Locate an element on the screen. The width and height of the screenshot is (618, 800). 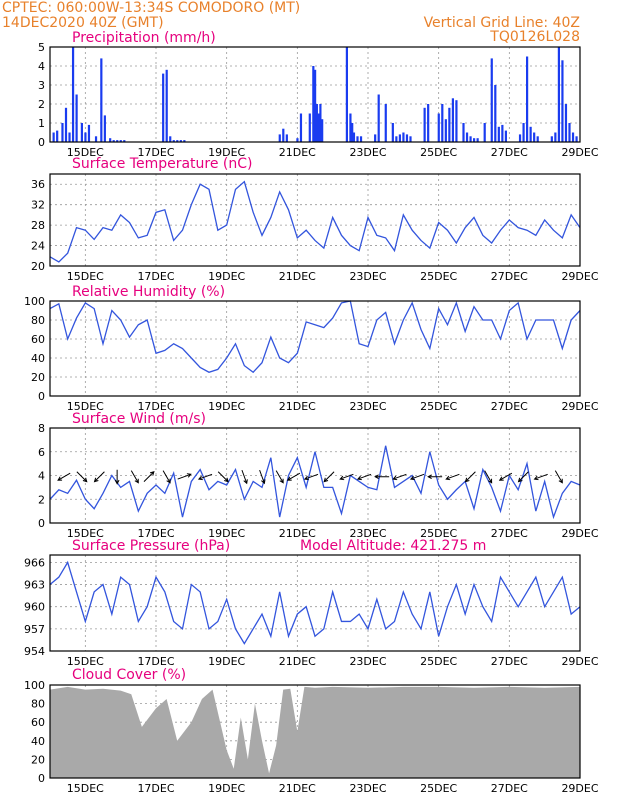
y-tick-label: 963 is located at coordinates (34, 585).